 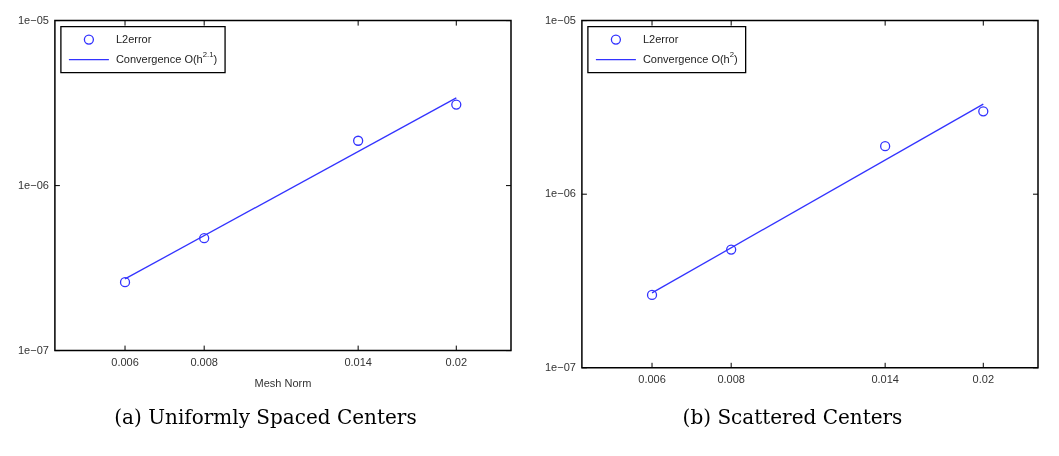 What do you see at coordinates (283, 383) in the screenshot?
I see `x-axis-title: Mesh Norm` at bounding box center [283, 383].